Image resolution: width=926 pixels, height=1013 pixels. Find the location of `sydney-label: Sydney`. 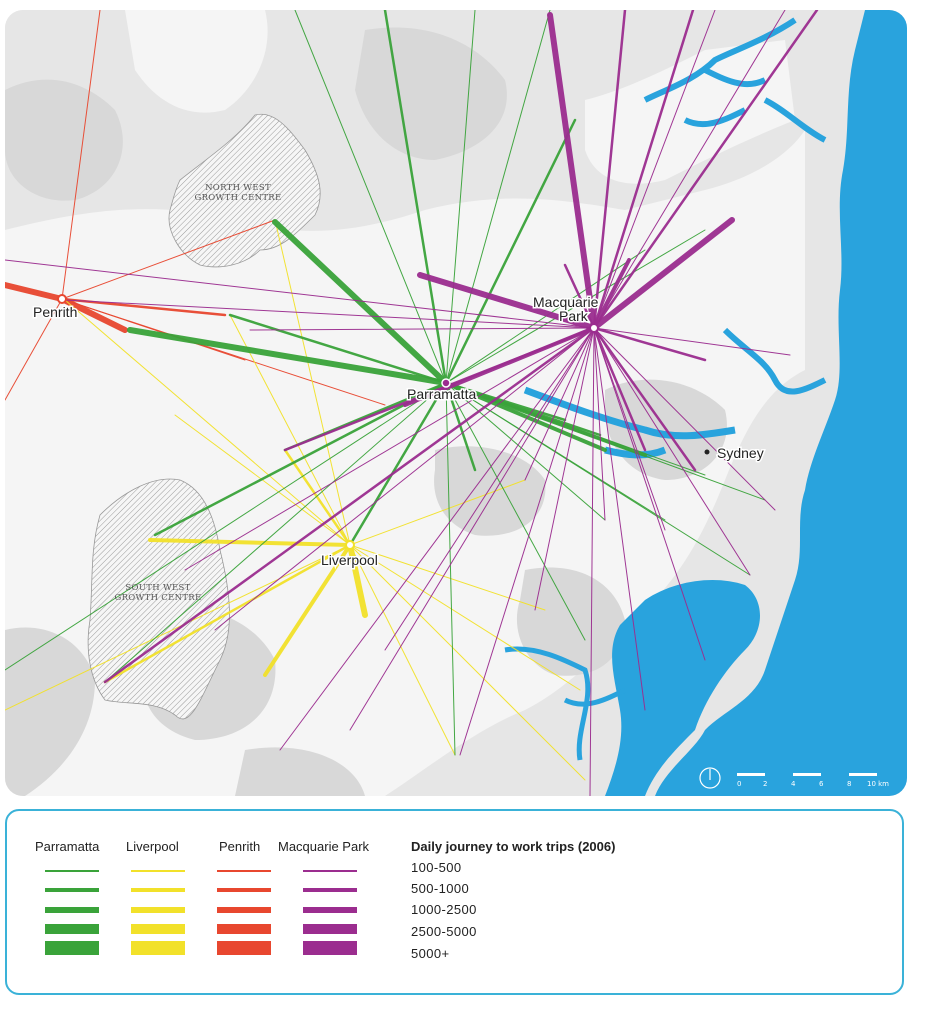

sydney-label: Sydney is located at coordinates (740, 453).